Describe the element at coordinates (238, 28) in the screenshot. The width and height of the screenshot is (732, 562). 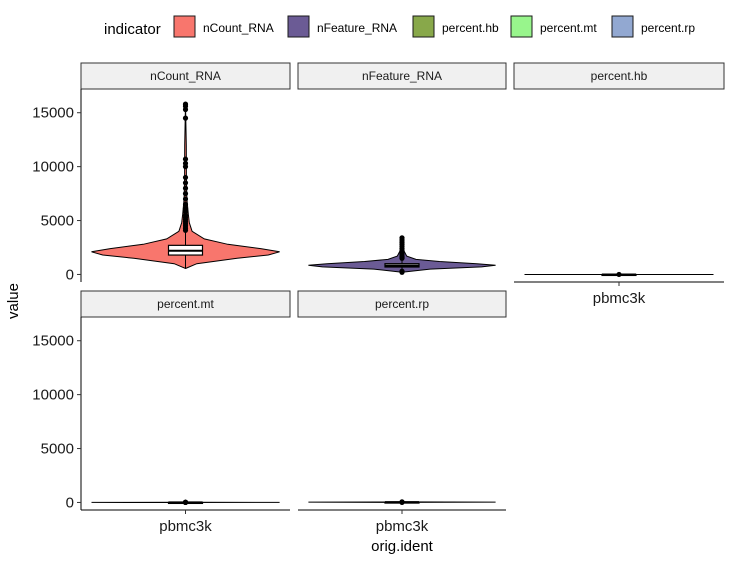
I see `legend-label: nCount_RNA` at that location.